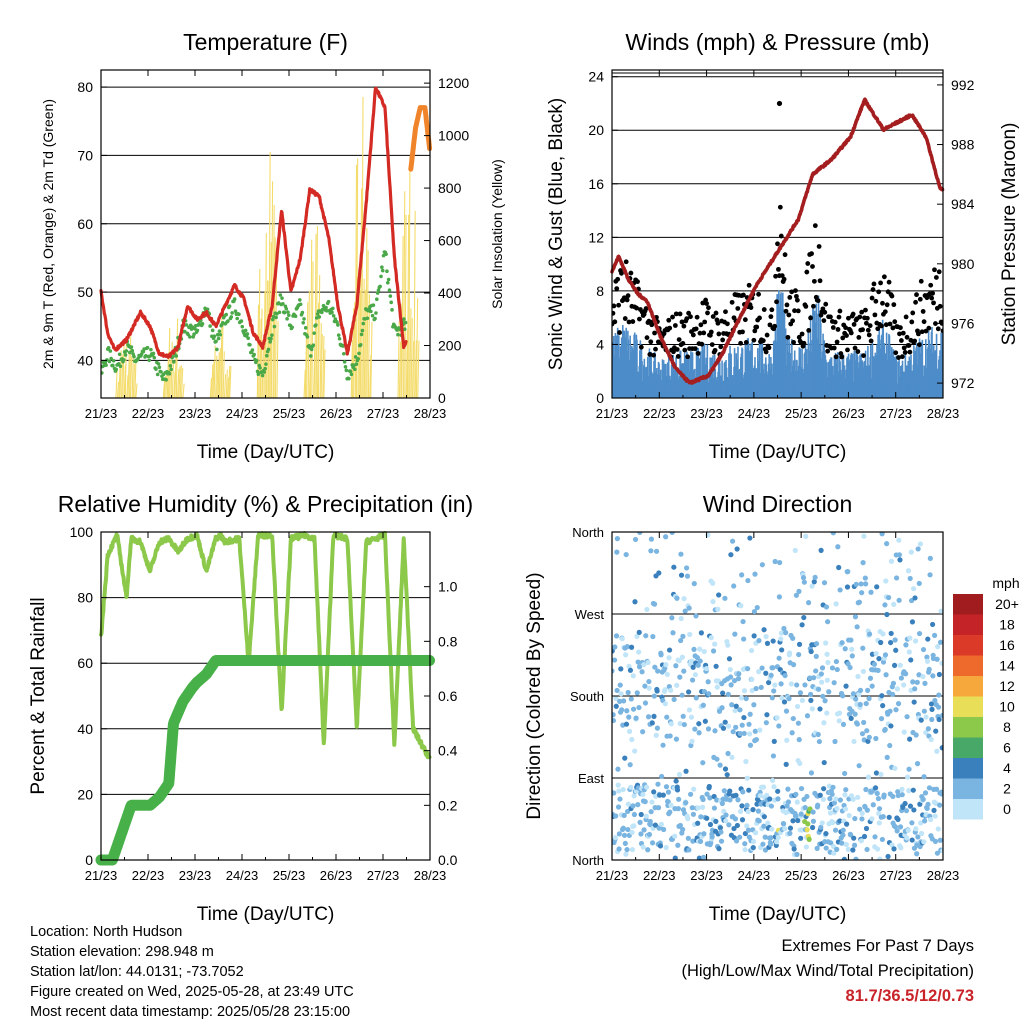 This screenshot has width=1024, height=1024. I want to click on x-tick-label-1-2: 23/23, so click(706, 413).